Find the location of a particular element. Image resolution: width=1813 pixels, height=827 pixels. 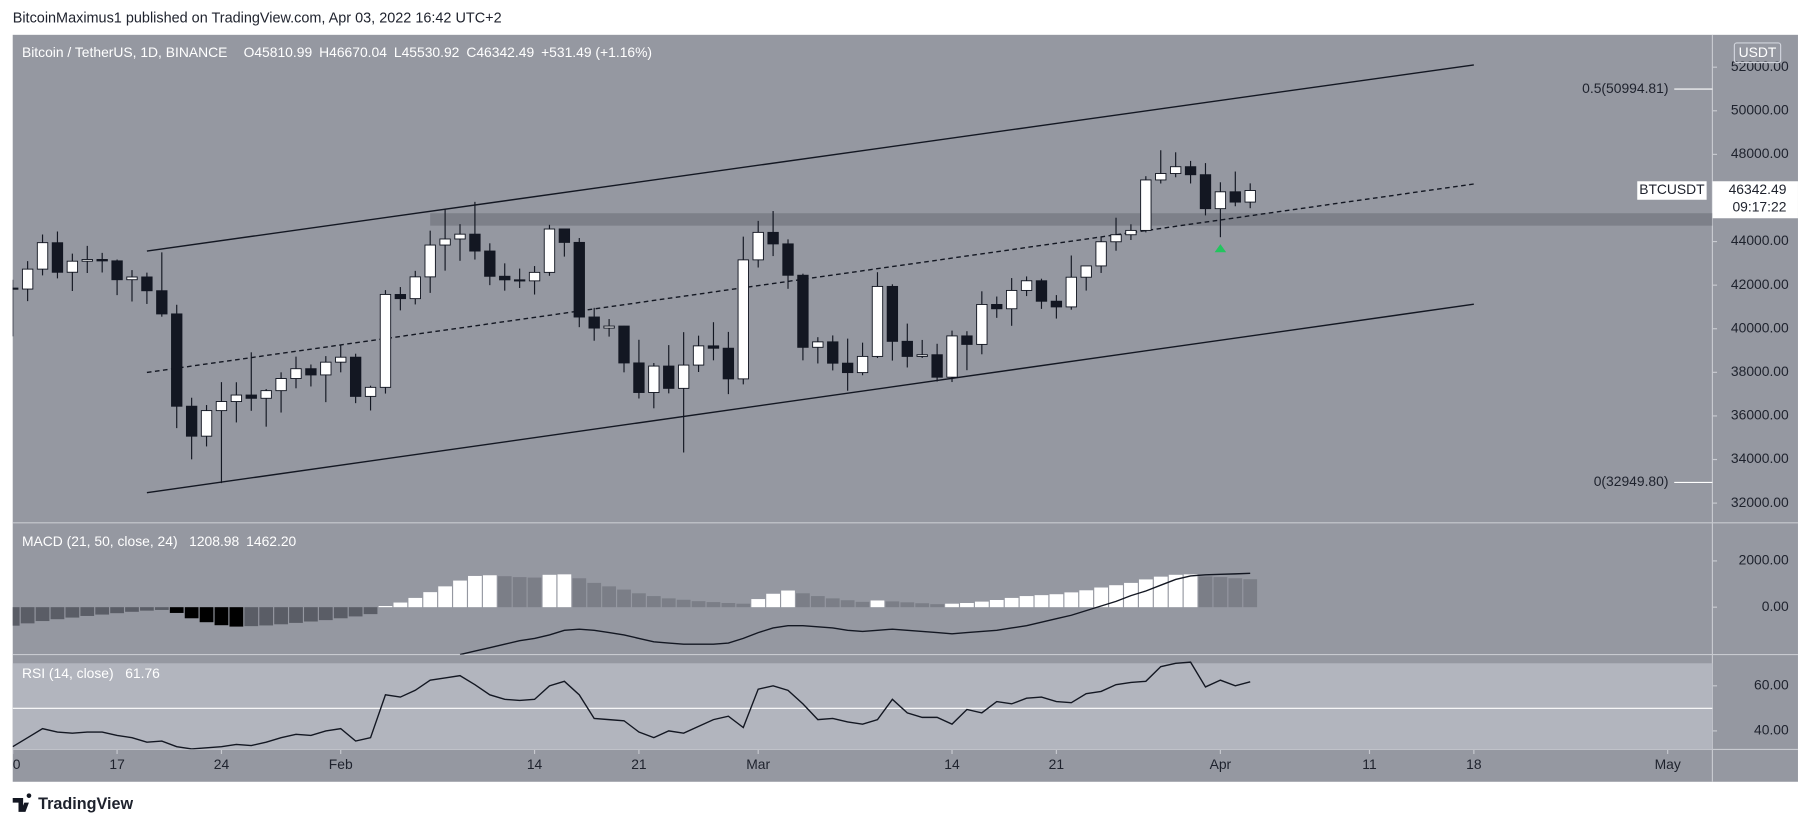

logo-icon is located at coordinates (22, 802).